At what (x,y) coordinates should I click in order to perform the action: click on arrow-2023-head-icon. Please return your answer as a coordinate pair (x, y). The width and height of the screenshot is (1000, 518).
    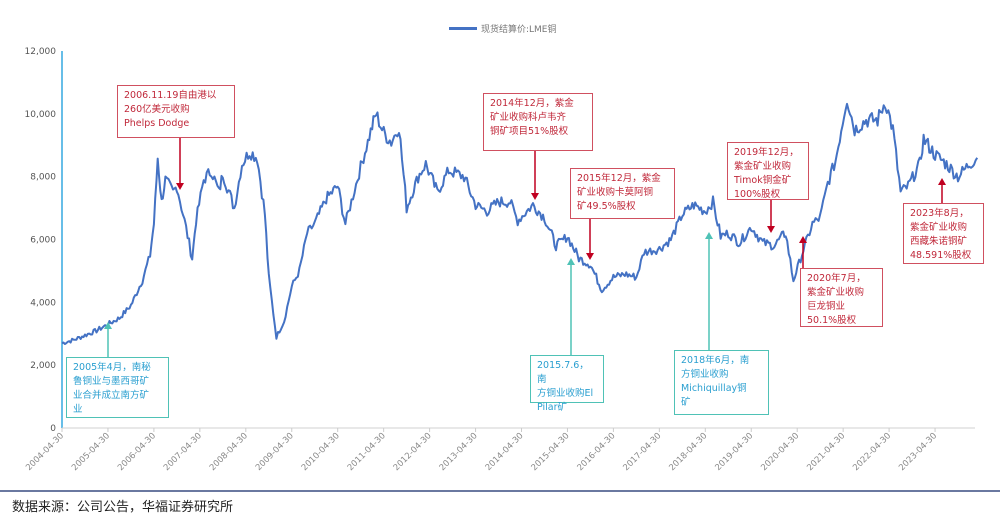
    Looking at the image, I should click on (942, 181).